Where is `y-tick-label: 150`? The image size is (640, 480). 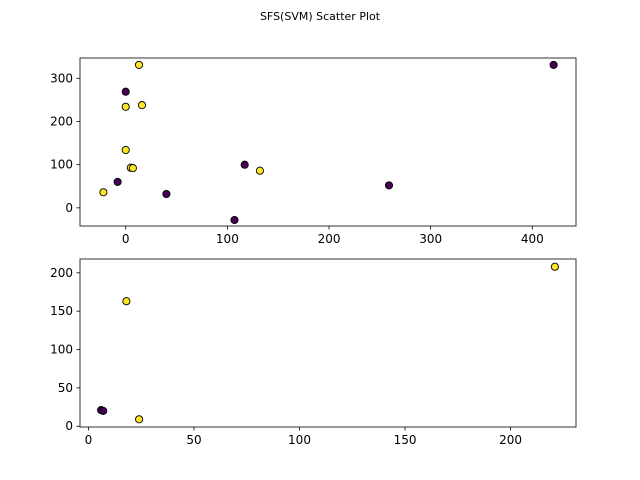
y-tick-label: 150 is located at coordinates (61, 311).